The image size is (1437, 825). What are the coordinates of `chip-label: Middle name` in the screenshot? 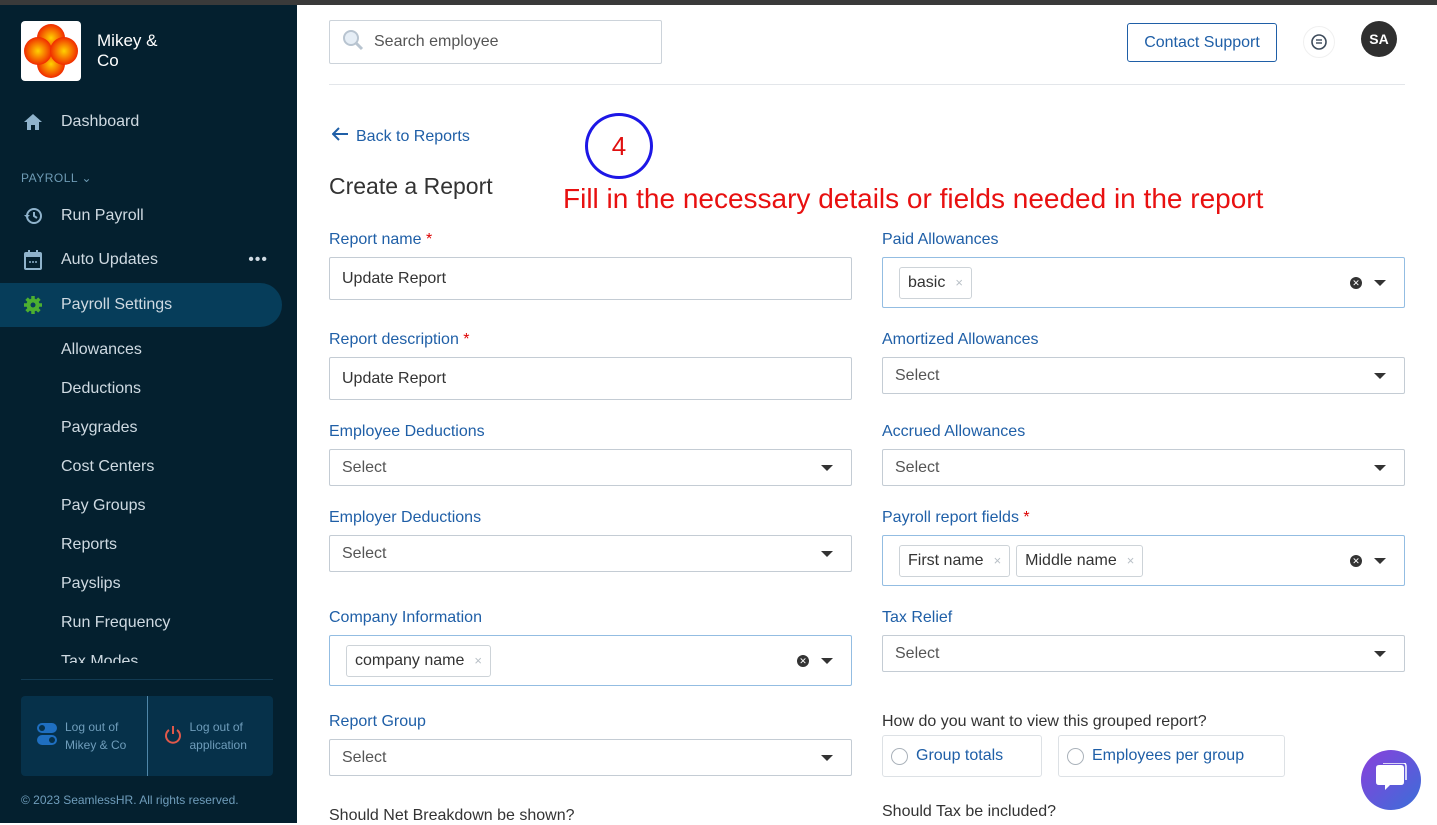 It's located at (1071, 560).